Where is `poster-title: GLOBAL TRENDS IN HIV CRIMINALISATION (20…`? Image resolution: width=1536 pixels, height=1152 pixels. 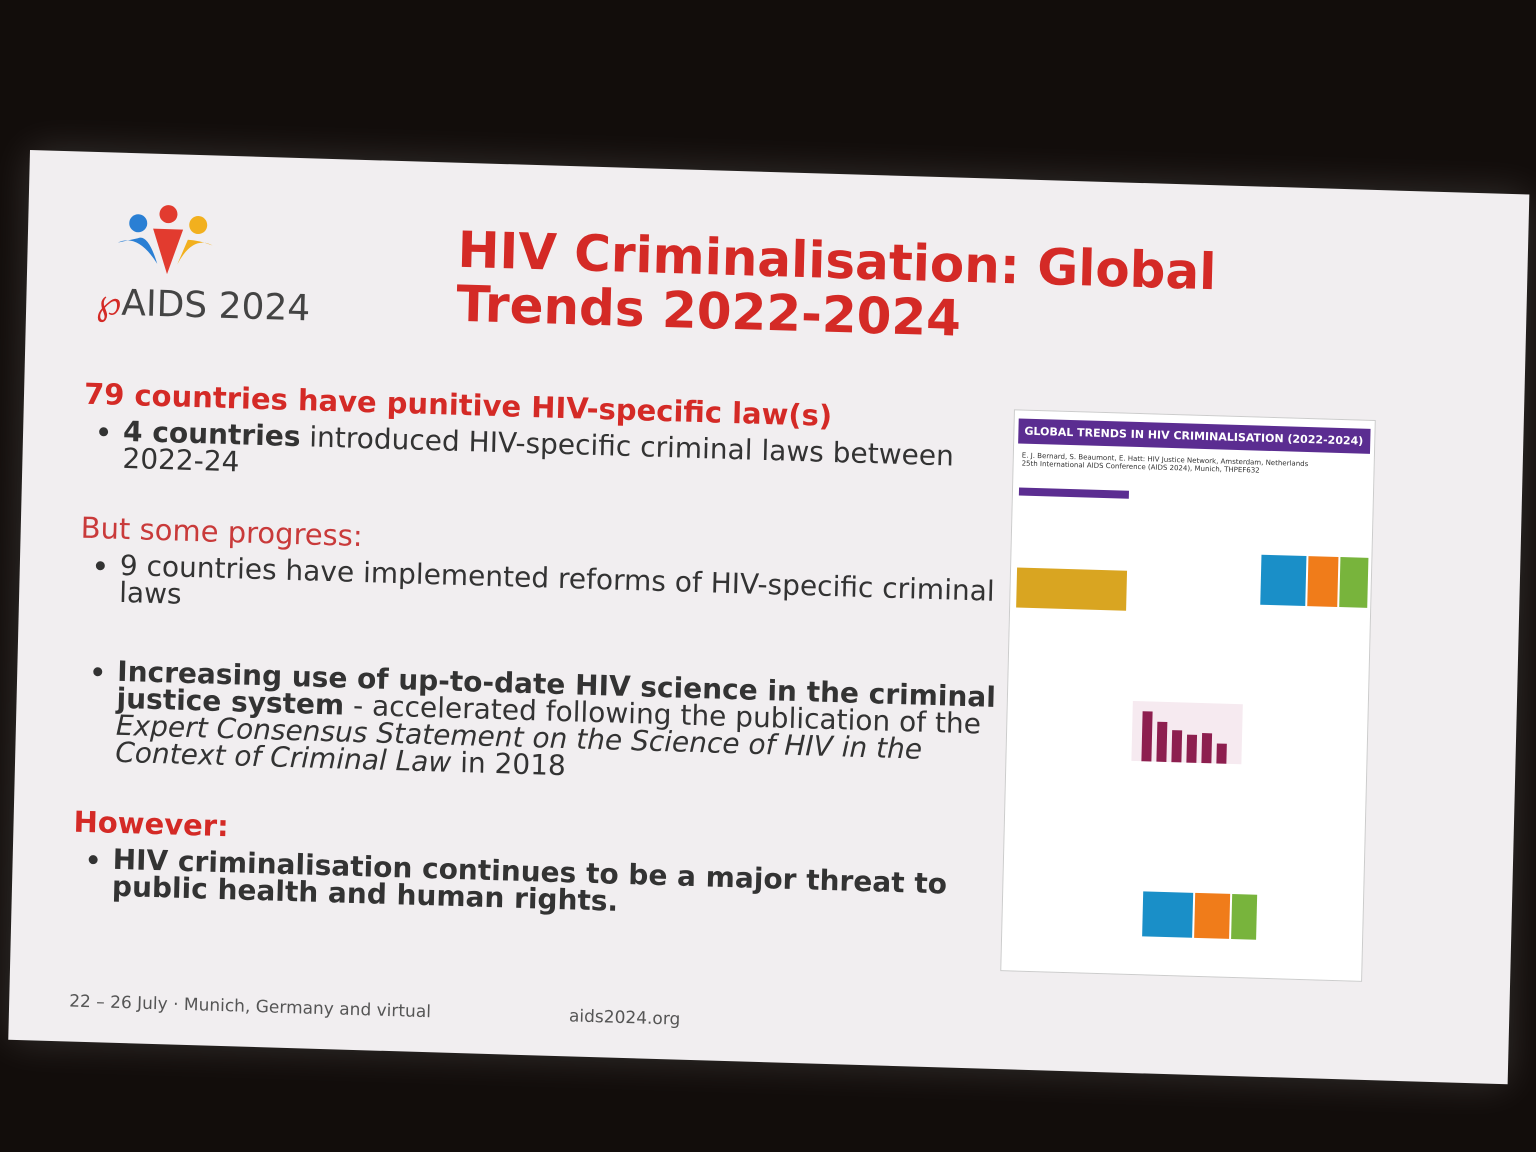 poster-title: GLOBAL TRENDS IN HIV CRIMINALISATION (20… is located at coordinates (1194, 436).